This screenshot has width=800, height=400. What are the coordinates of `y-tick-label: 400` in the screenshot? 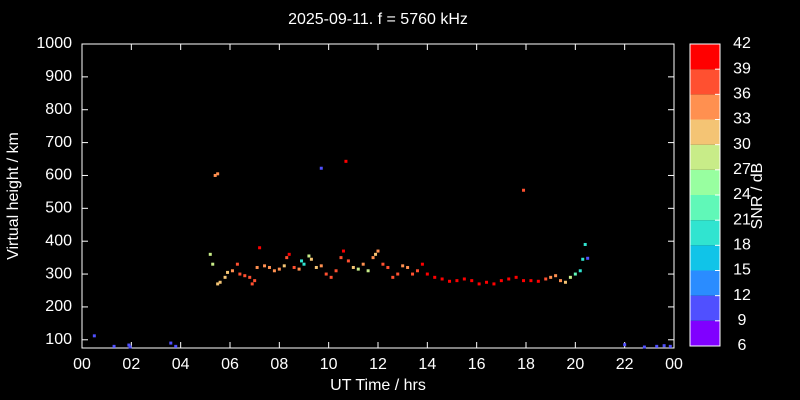 It's located at (58, 240).